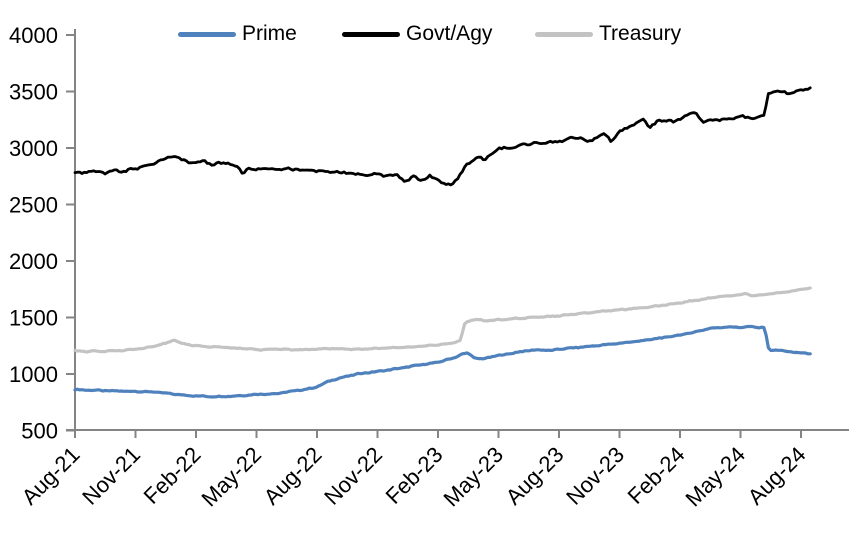 Image resolution: width=852 pixels, height=543 pixels. What do you see at coordinates (473, 477) in the screenshot?
I see `x-tick-label: May-23` at bounding box center [473, 477].